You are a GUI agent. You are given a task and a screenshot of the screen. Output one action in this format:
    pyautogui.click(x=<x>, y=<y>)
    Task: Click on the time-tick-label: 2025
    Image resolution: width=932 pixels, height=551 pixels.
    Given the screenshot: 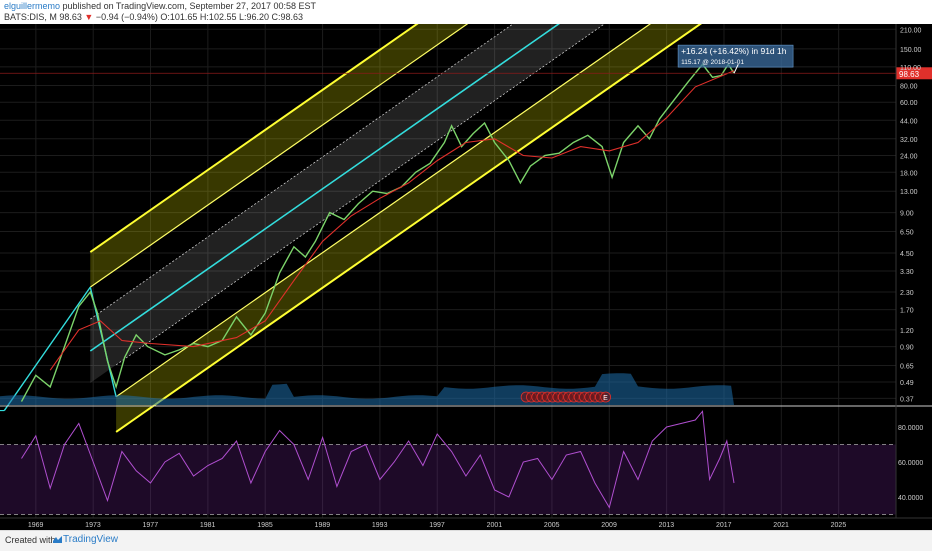 What is the action you would take?
    pyautogui.click(x=839, y=525)
    